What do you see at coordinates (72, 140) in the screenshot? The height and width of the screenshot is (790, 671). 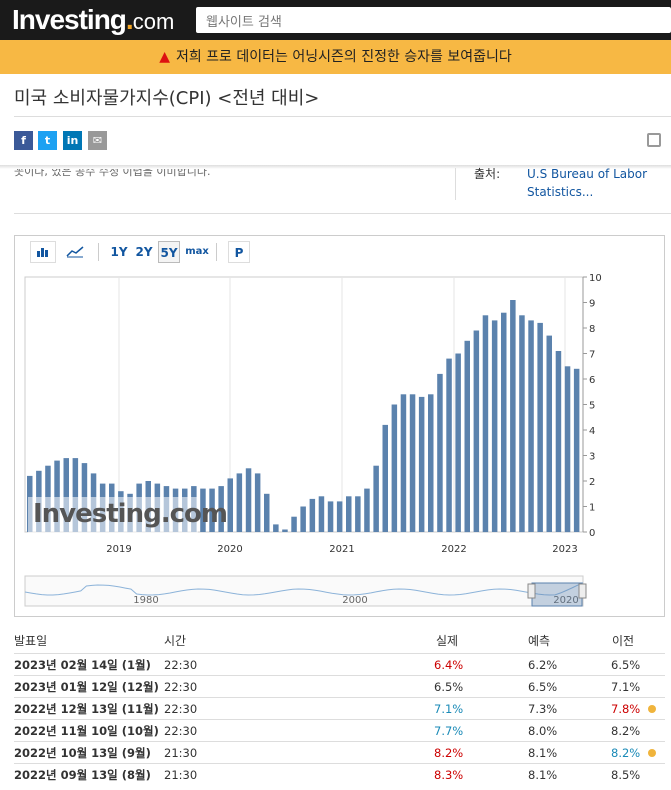 I see `linkedin-share-icon: in` at bounding box center [72, 140].